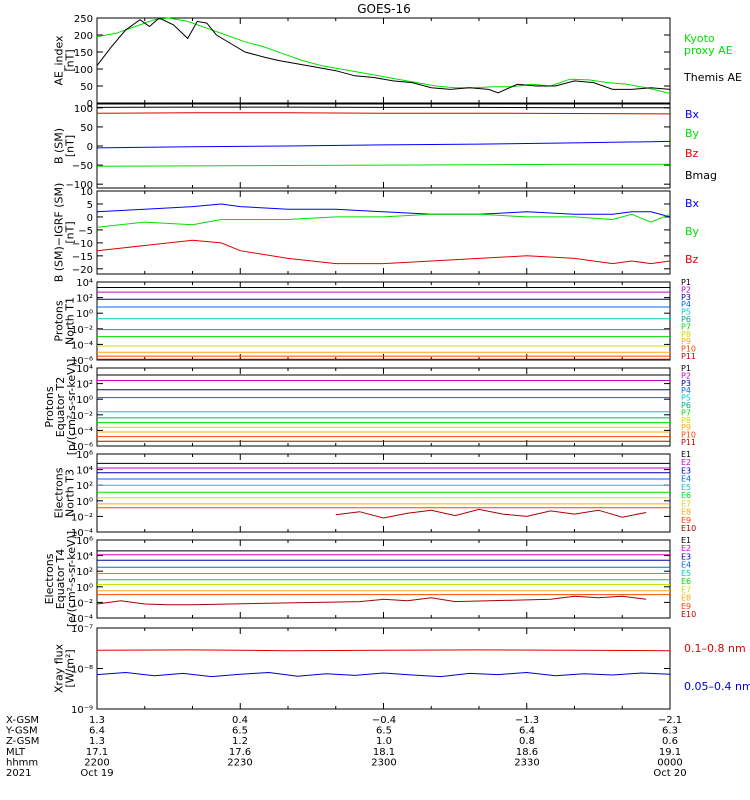  What do you see at coordinates (686, 479) in the screenshot?
I see `legend-entry: E4` at bounding box center [686, 479].